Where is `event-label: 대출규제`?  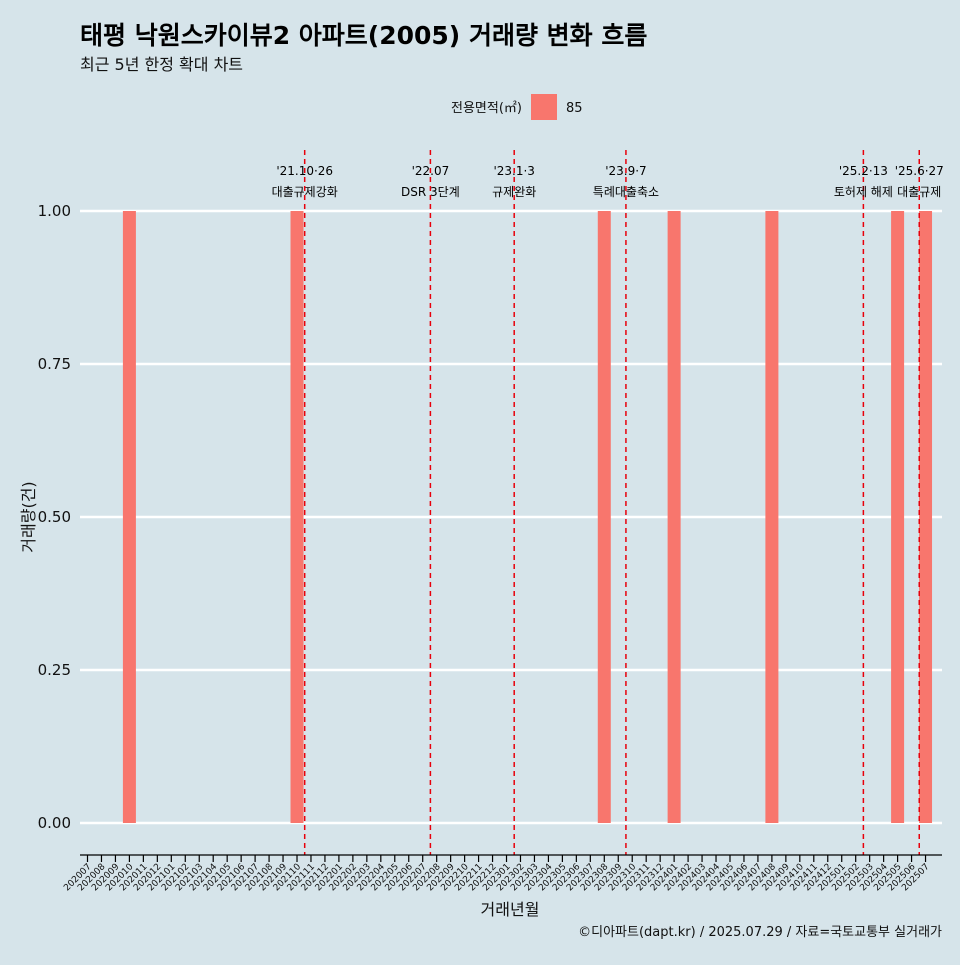 event-label: 대출규제 is located at coordinates (919, 192).